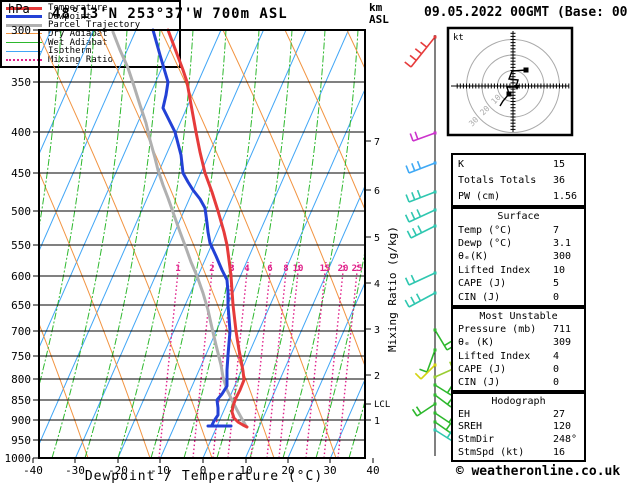  I want to click on panel-row-value: 309, so click(562, 343).